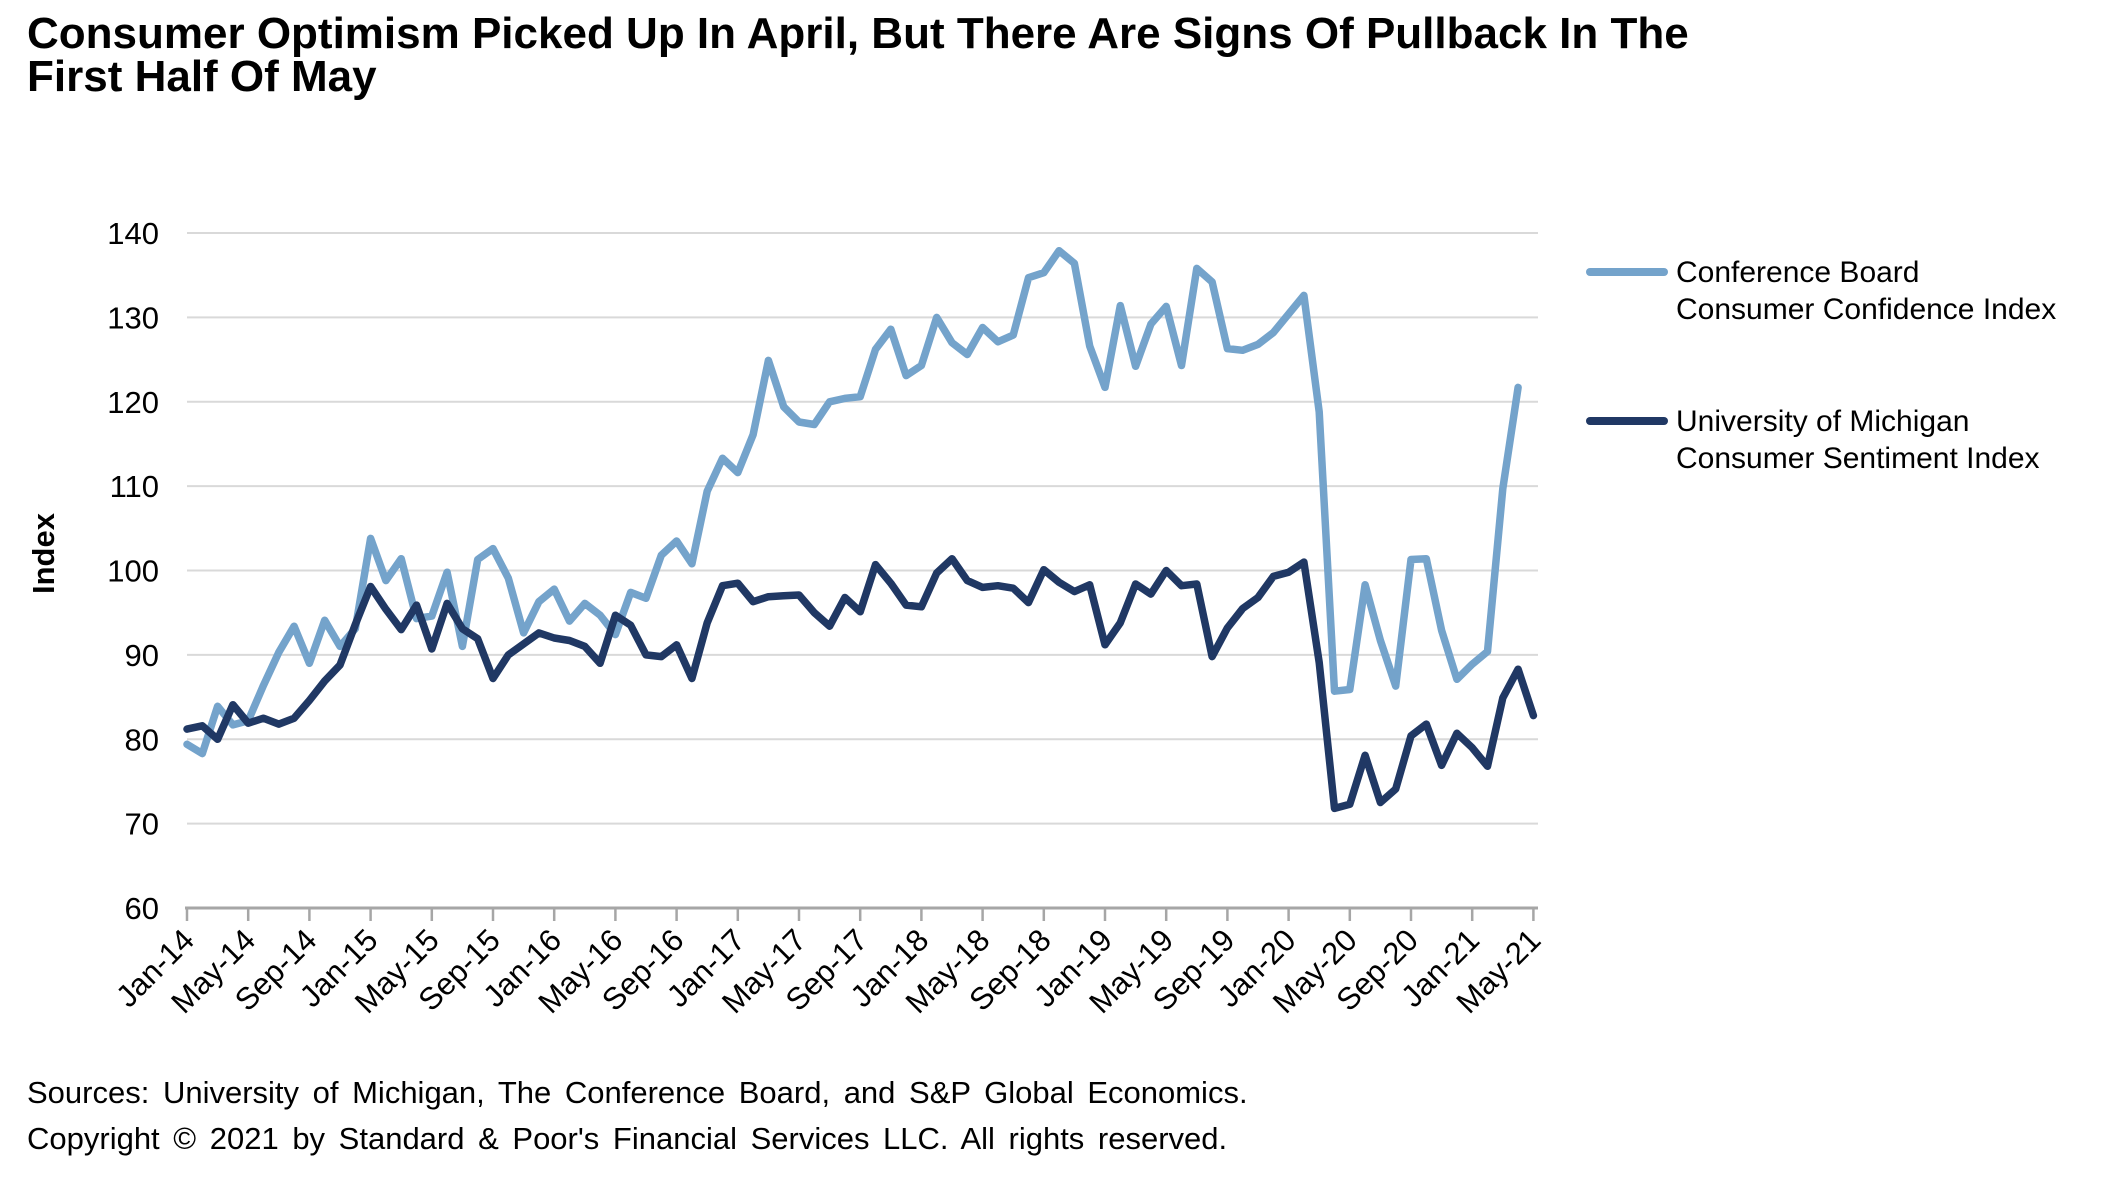  Describe the element at coordinates (142, 908) in the screenshot. I see `y-tick-label: 60` at that location.